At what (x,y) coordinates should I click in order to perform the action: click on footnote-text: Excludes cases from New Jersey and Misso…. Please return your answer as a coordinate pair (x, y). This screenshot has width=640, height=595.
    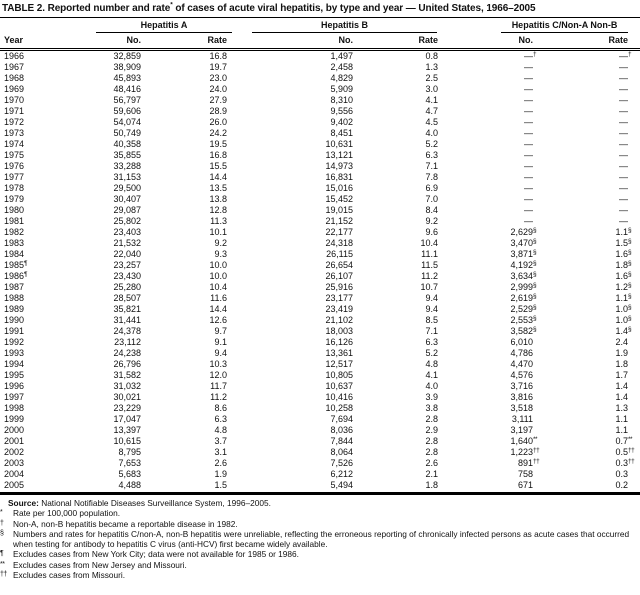
    Looking at the image, I should click on (100, 564).